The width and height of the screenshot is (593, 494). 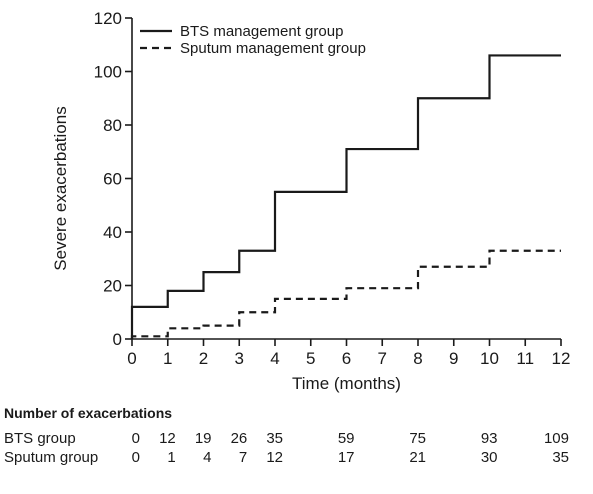 I want to click on x-tick-label: 6, so click(x=346, y=358).